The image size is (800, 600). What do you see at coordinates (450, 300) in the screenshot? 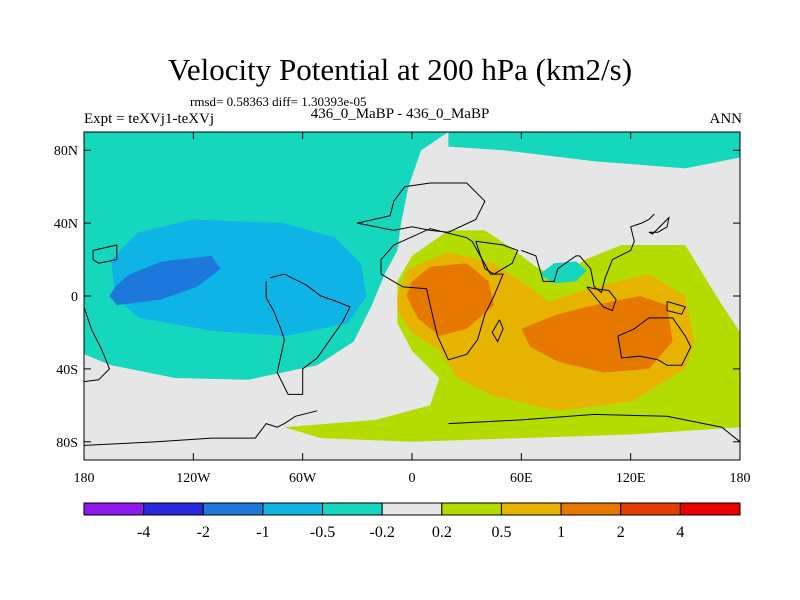
I see `contour-region-africa-core` at bounding box center [450, 300].